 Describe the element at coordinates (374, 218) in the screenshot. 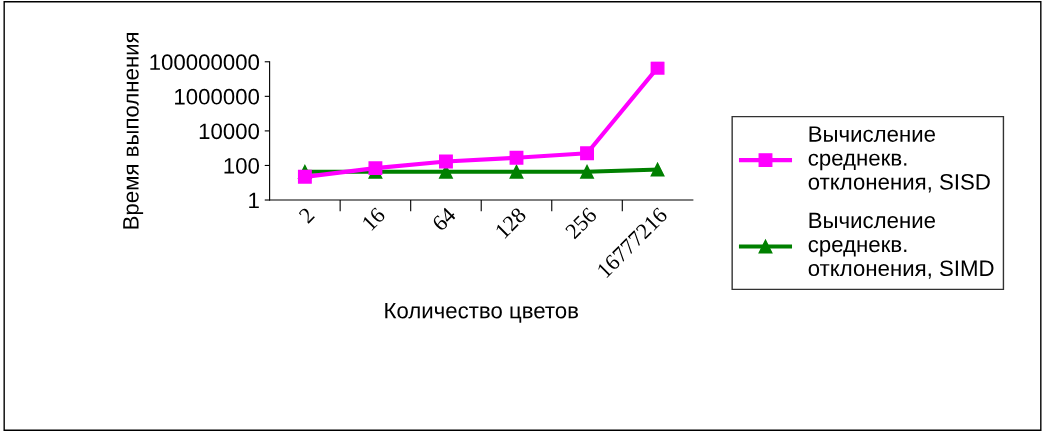

I see `x-tick-label: 16` at that location.